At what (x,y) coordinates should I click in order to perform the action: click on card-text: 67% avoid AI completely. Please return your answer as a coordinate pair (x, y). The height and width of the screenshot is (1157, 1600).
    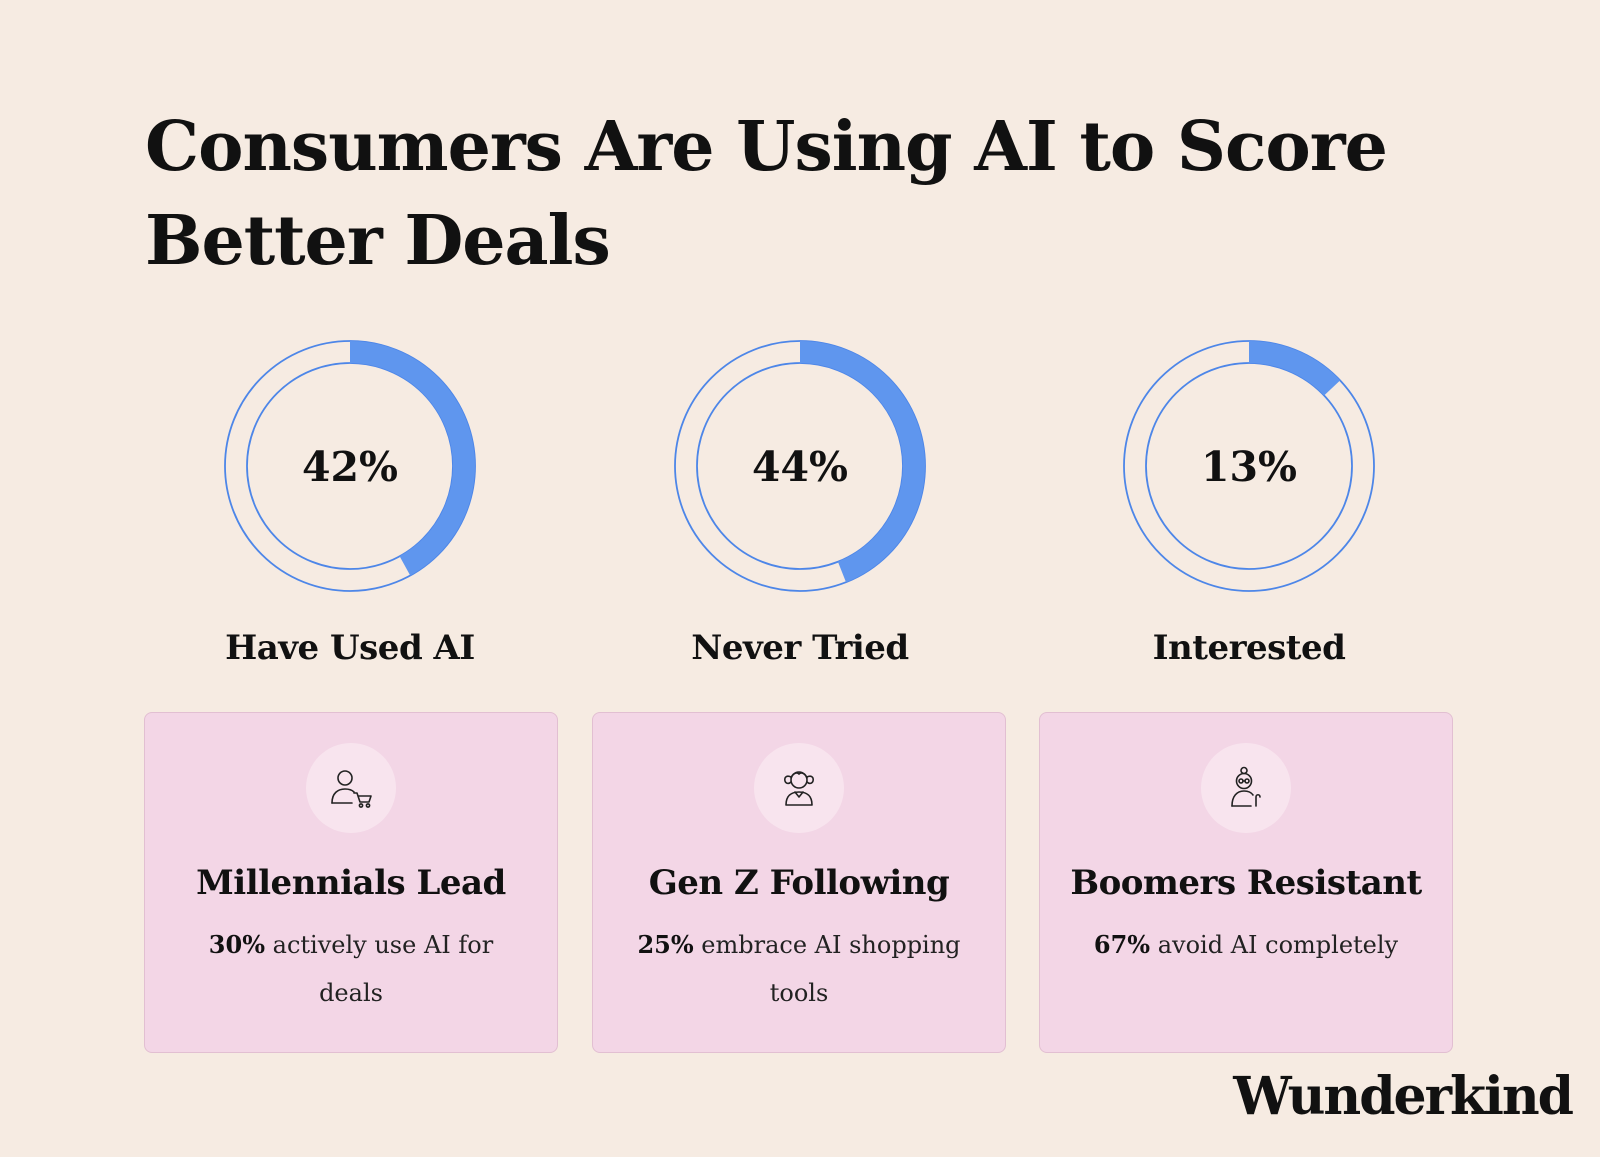
    Looking at the image, I should click on (1246, 945).